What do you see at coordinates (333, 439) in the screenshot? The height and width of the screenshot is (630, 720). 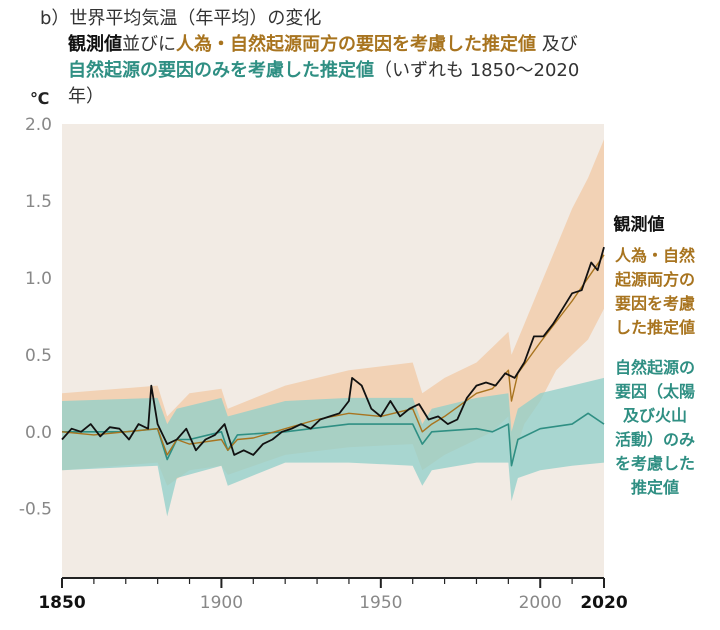 I see `series-natural` at bounding box center [333, 439].